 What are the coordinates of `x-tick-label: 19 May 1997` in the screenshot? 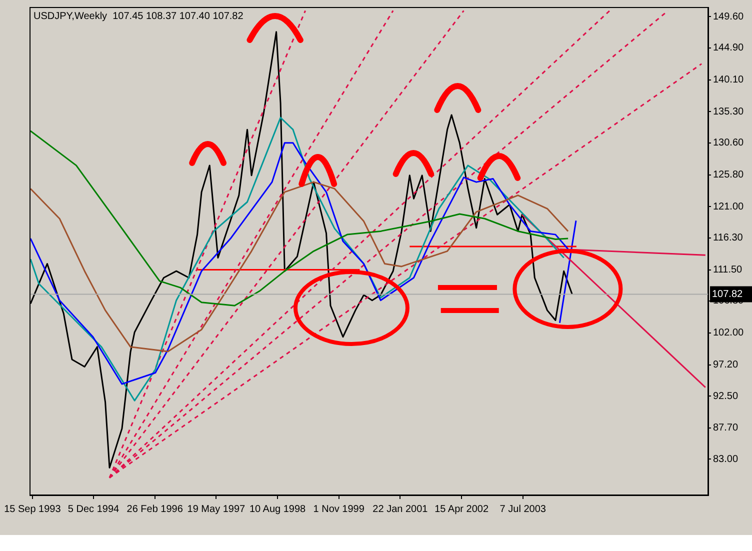 It's located at (216, 509).